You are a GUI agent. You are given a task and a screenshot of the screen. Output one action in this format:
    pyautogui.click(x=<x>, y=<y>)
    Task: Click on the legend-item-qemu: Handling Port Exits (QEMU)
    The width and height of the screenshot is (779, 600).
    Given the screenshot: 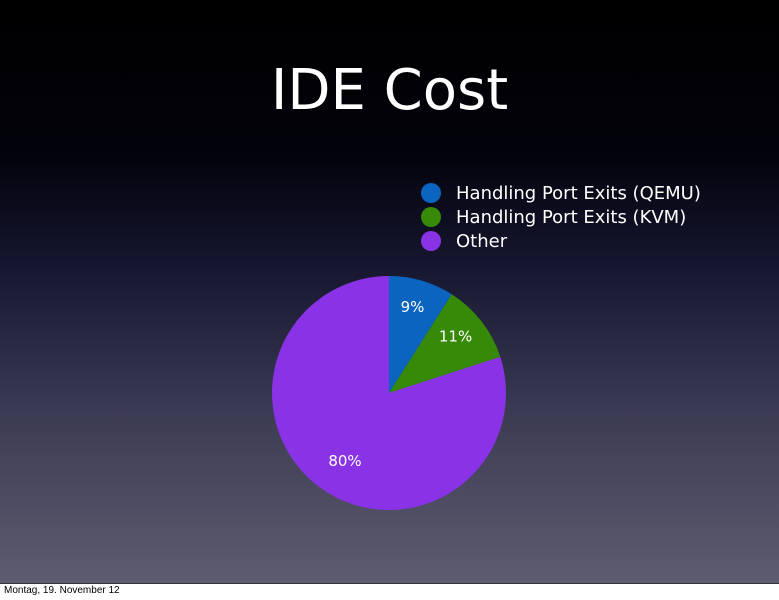 What is the action you would take?
    pyautogui.click(x=561, y=193)
    